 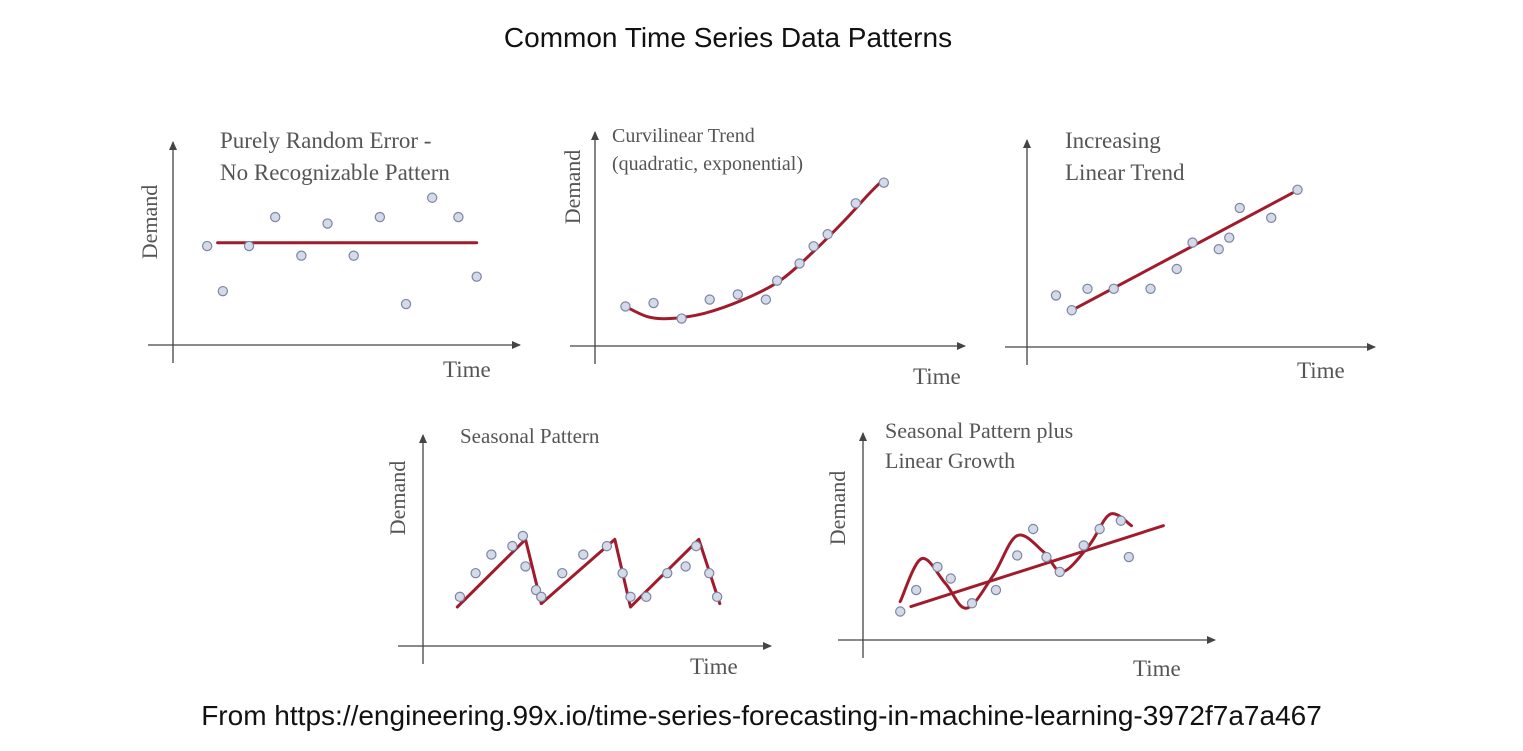 What do you see at coordinates (950, 460) in the screenshot?
I see `chart-title-line: Linear Growth` at bounding box center [950, 460].